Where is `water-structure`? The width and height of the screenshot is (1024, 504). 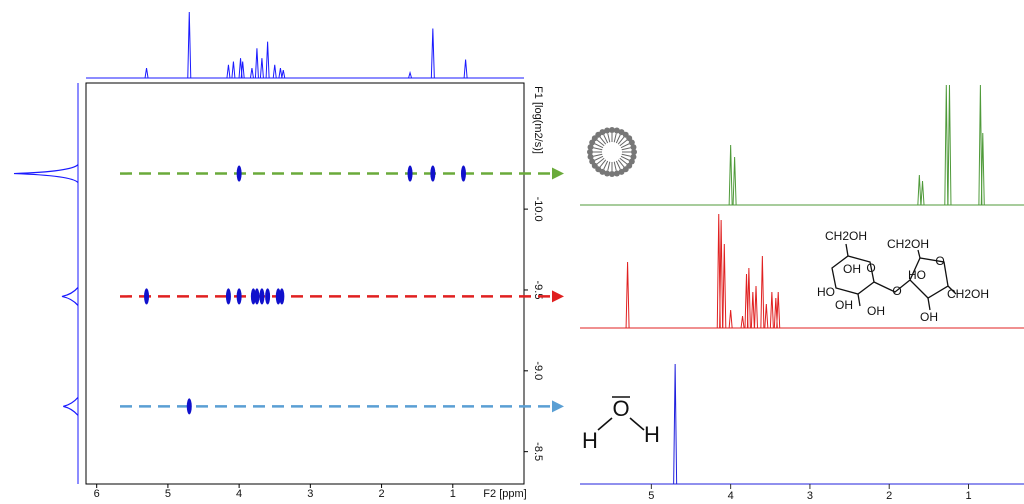
water-structure is located at coordinates (621, 413).